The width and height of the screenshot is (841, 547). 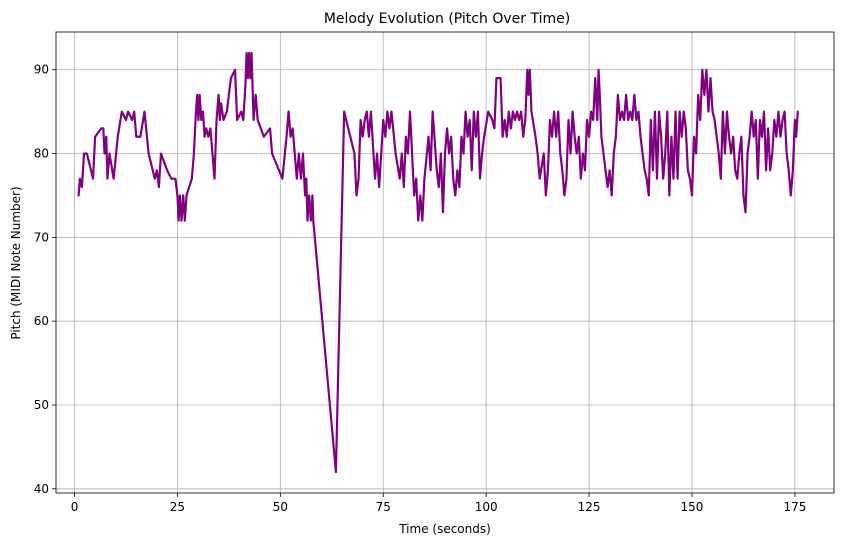 What do you see at coordinates (41, 405) in the screenshot?
I see `y-tick-label: 50` at bounding box center [41, 405].